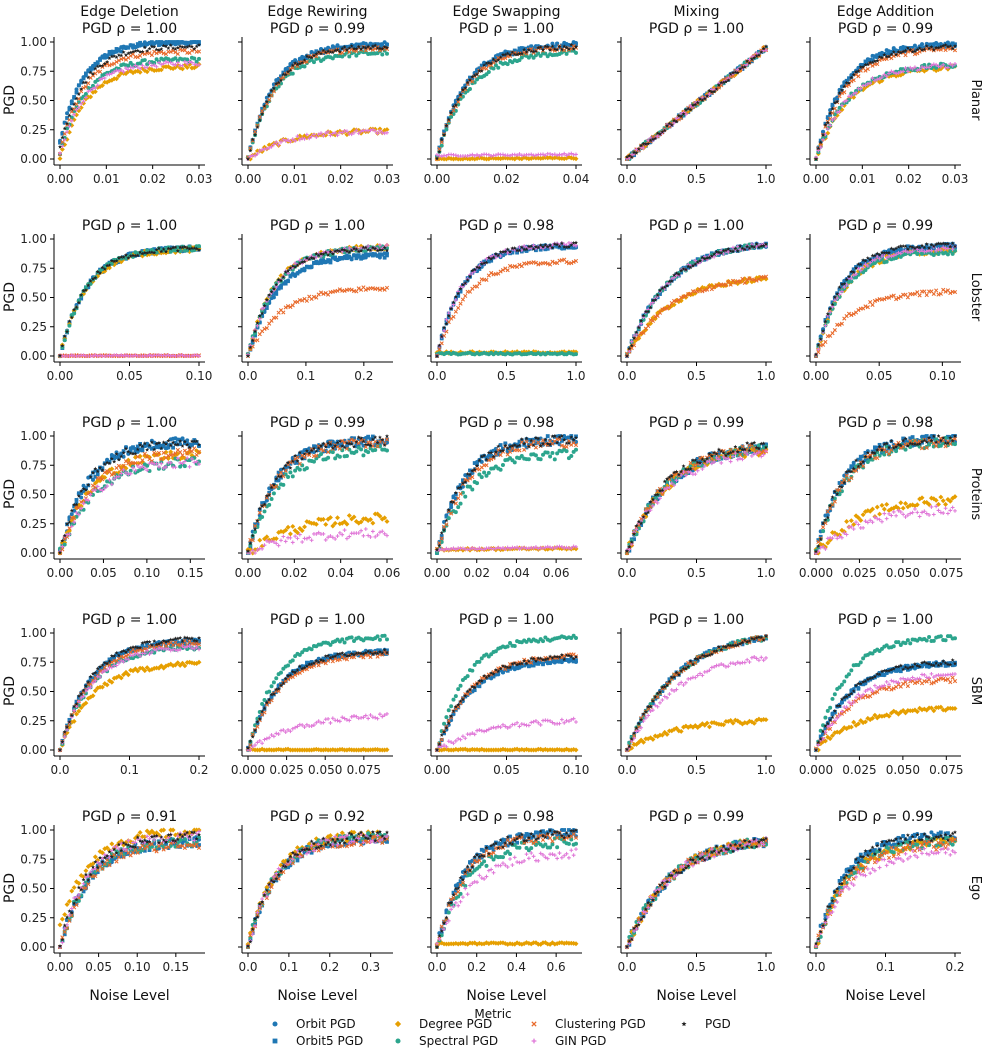  What do you see at coordinates (33, 239) in the screenshot?
I see `y-tick-label: 1.00` at bounding box center [33, 239].